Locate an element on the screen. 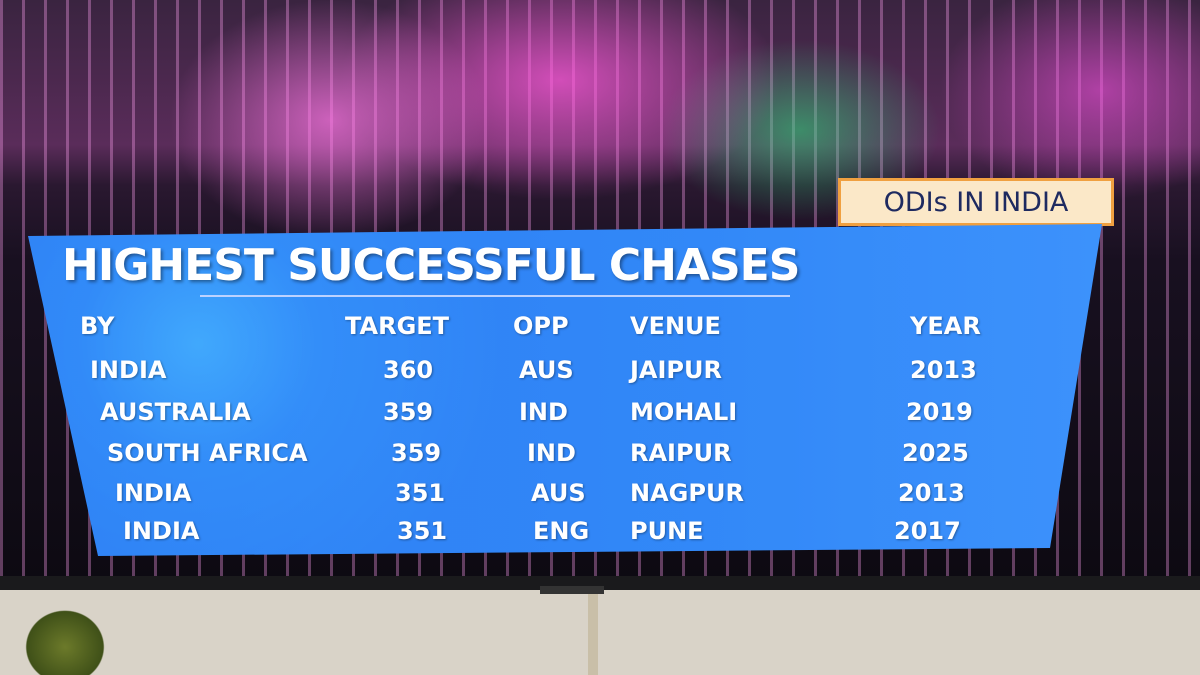 The height and width of the screenshot is (675, 1200). tag: ODIs IN INDIA is located at coordinates (976, 202).